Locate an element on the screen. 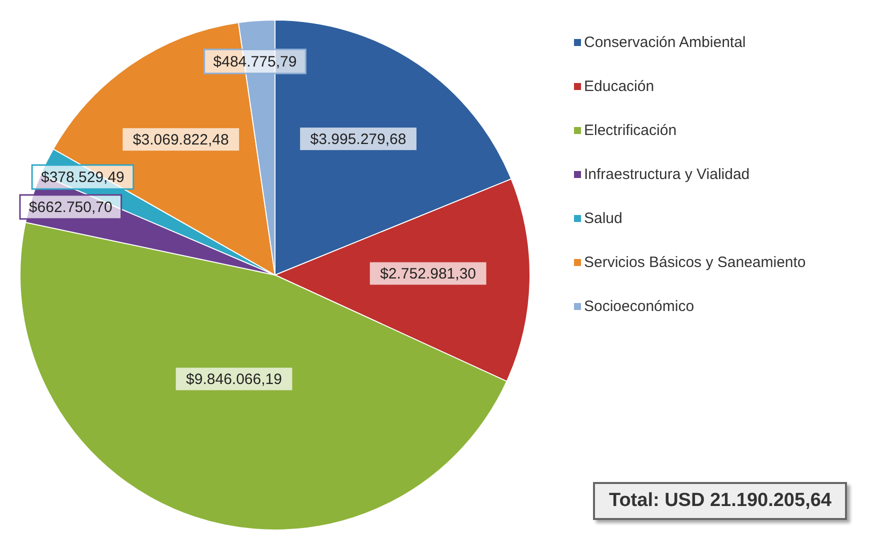 The width and height of the screenshot is (874, 536). legend-label: Infraestructura y Vialidad is located at coordinates (667, 174).